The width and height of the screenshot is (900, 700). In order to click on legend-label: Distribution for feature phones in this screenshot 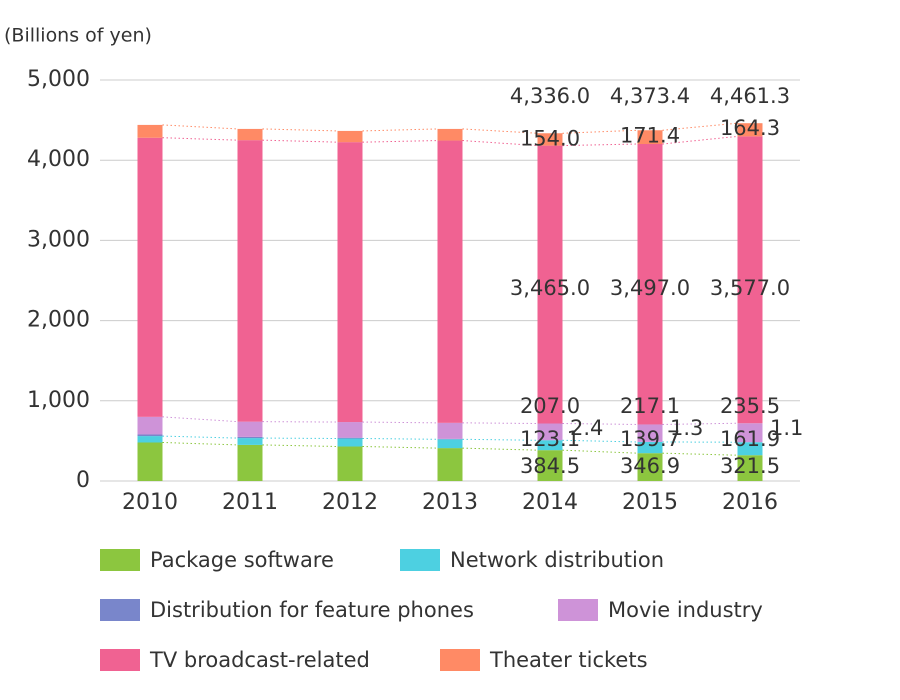, I will do `click(312, 610)`.